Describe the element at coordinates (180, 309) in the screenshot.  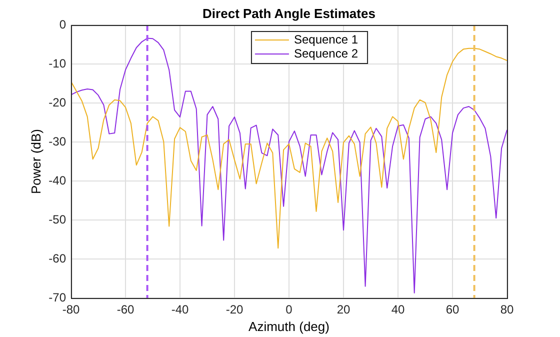
I see `x-tick-label: -40` at that location.